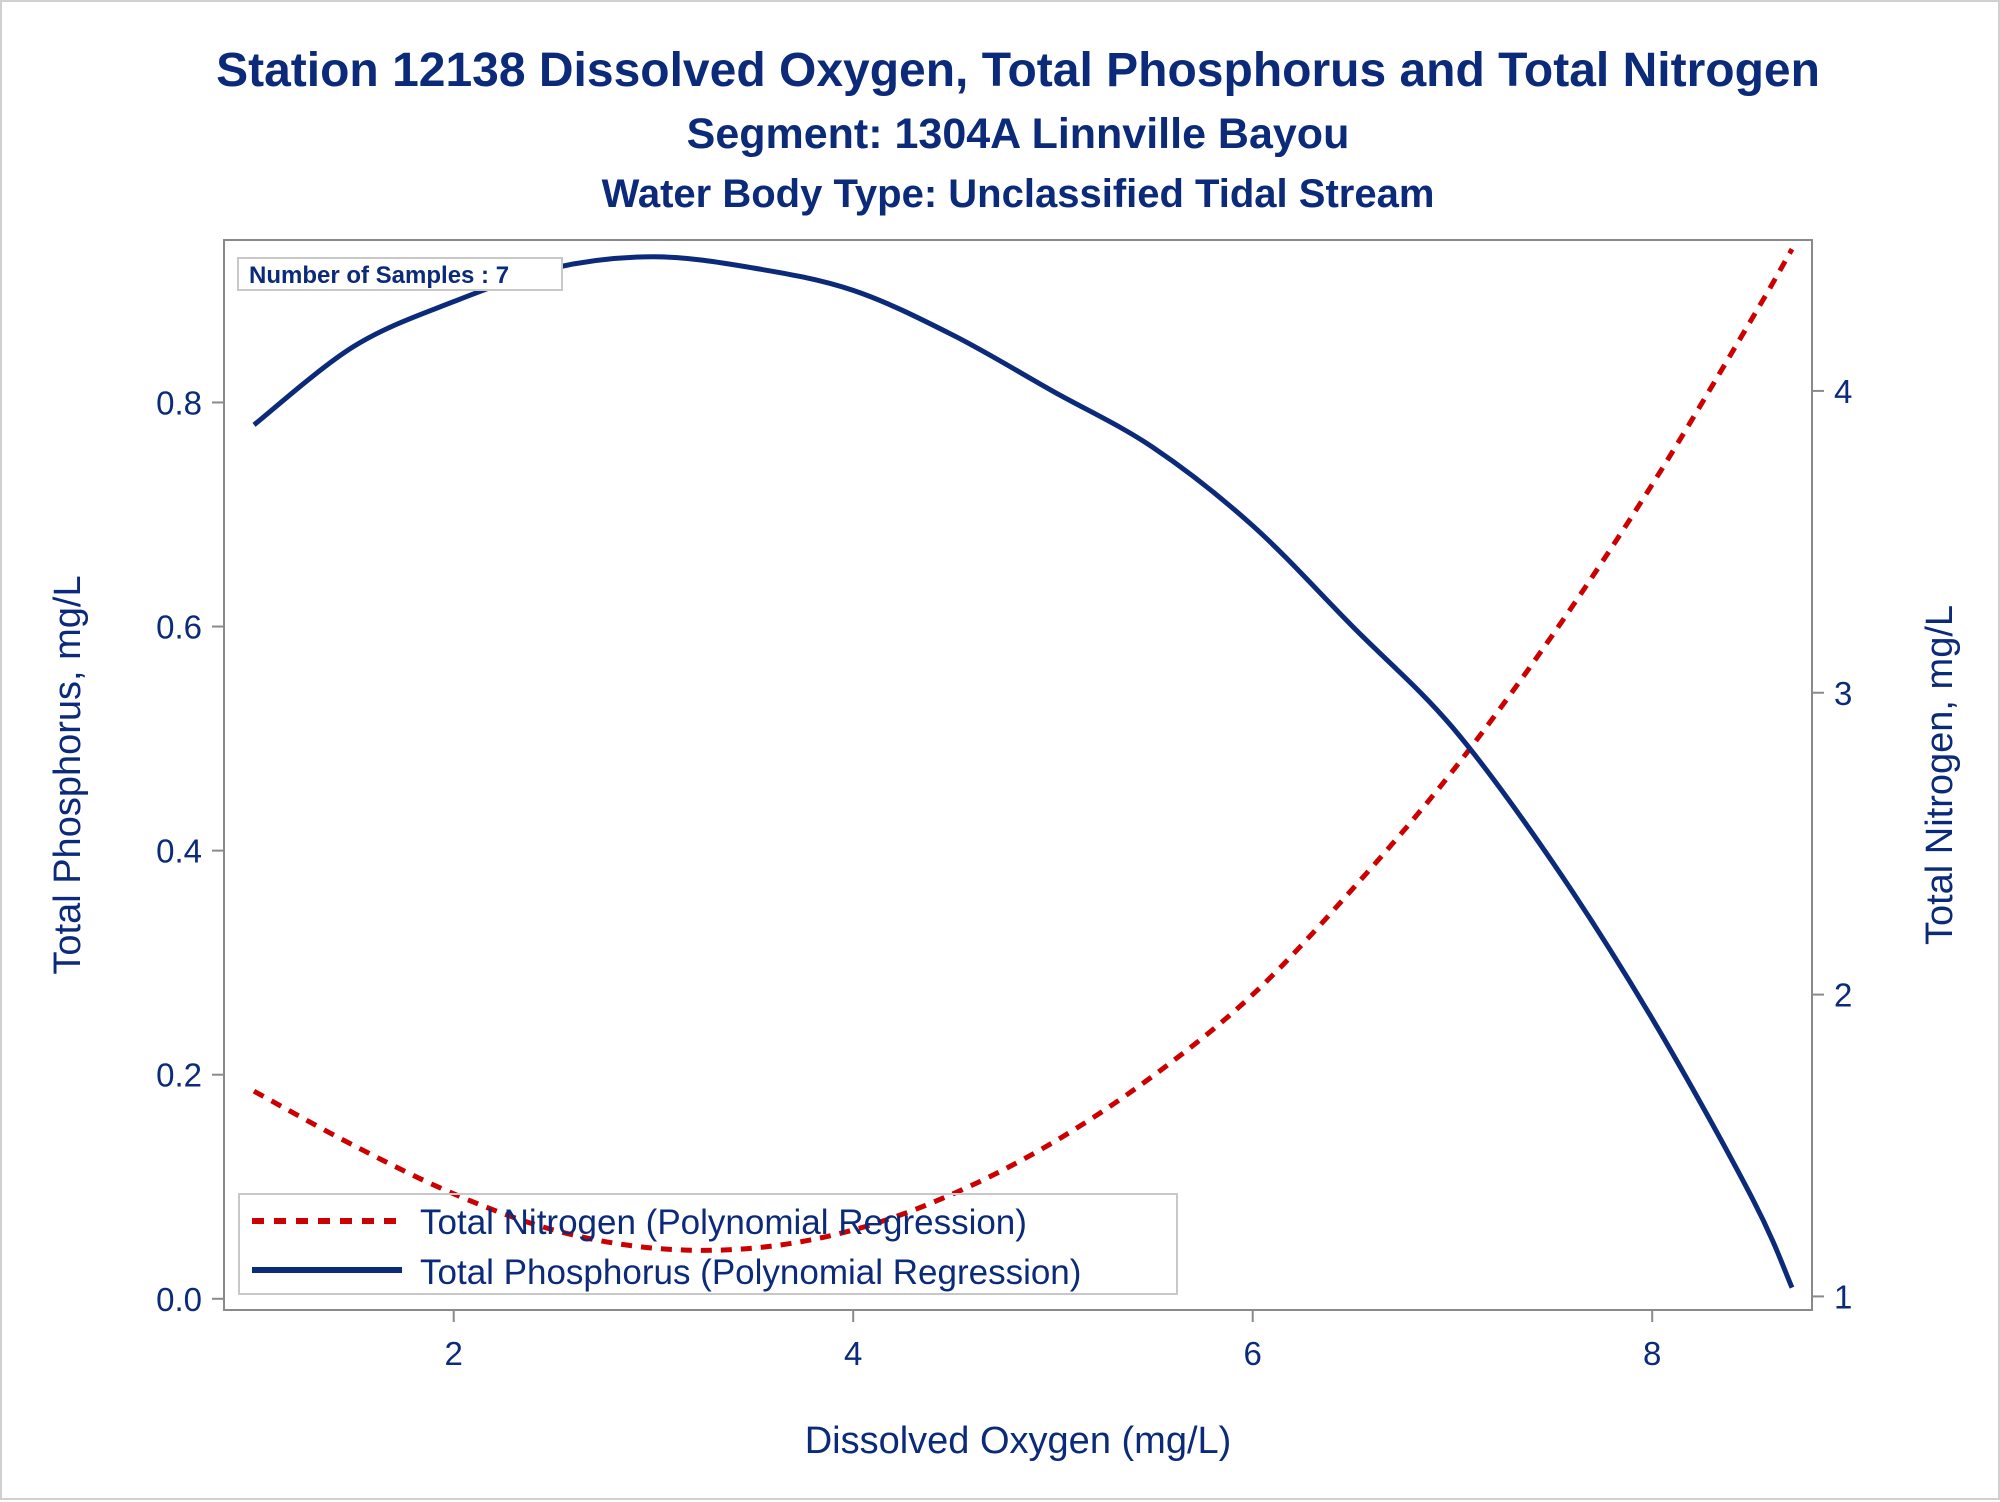  I want to click on sample-count-inset: Number of Samples : 7, so click(400, 274).